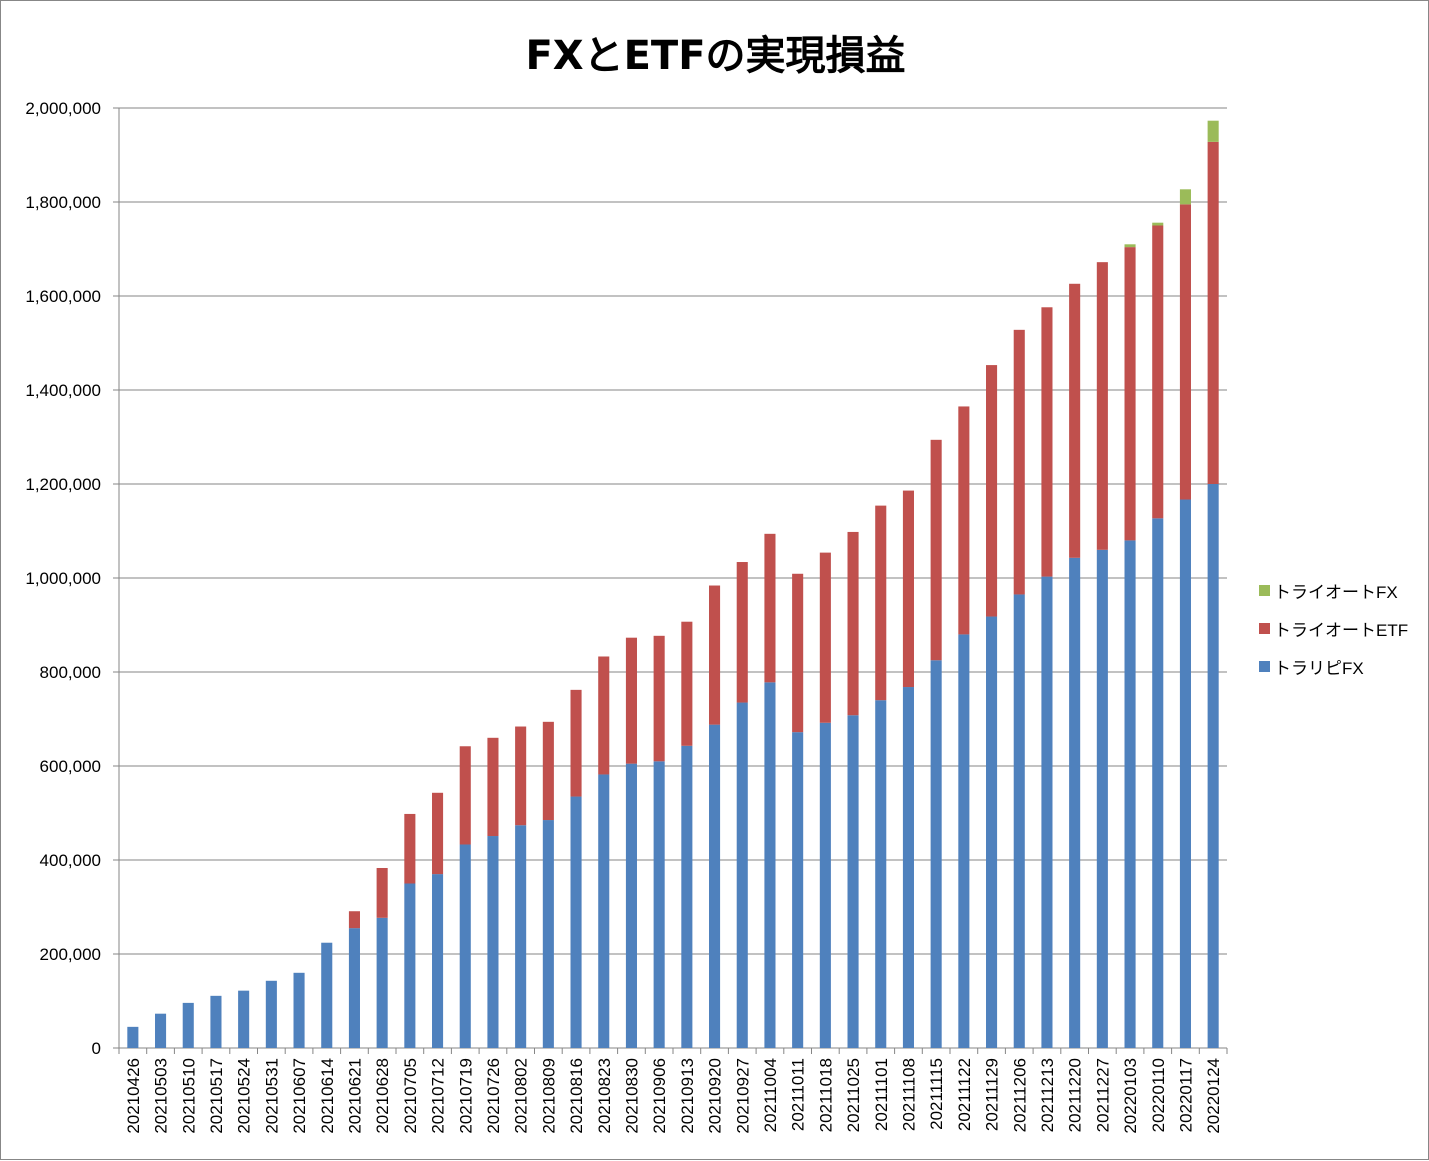 Image resolution: width=1429 pixels, height=1161 pixels. Describe the element at coordinates (992, 1094) in the screenshot. I see `x-tick-label: 20211129` at that location.